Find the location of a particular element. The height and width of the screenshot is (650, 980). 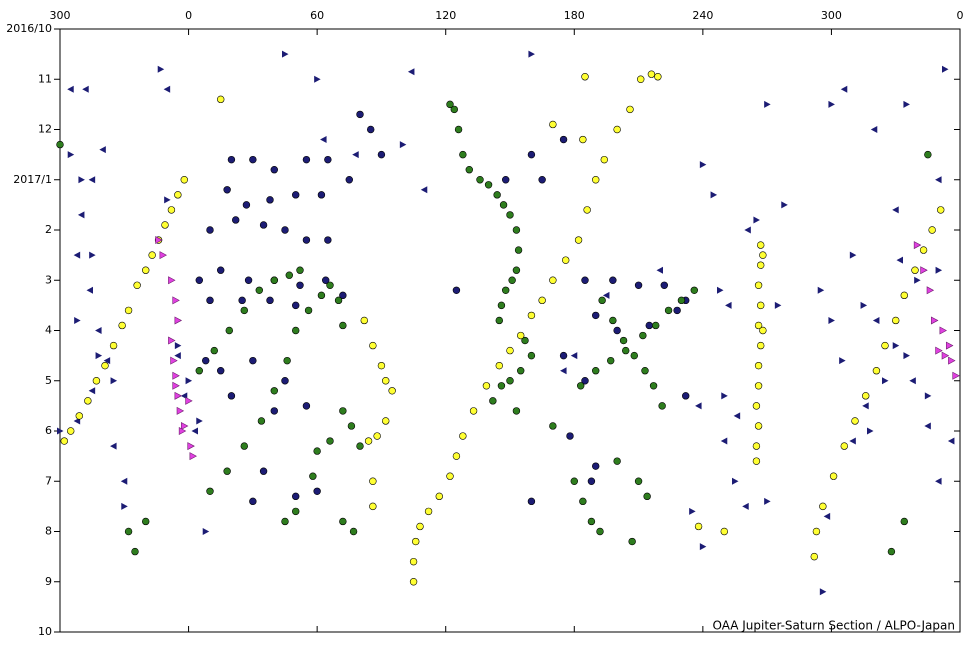

credit: OAA Jupiter-Saturn Section / ALPO-Japan is located at coordinates (833, 626).